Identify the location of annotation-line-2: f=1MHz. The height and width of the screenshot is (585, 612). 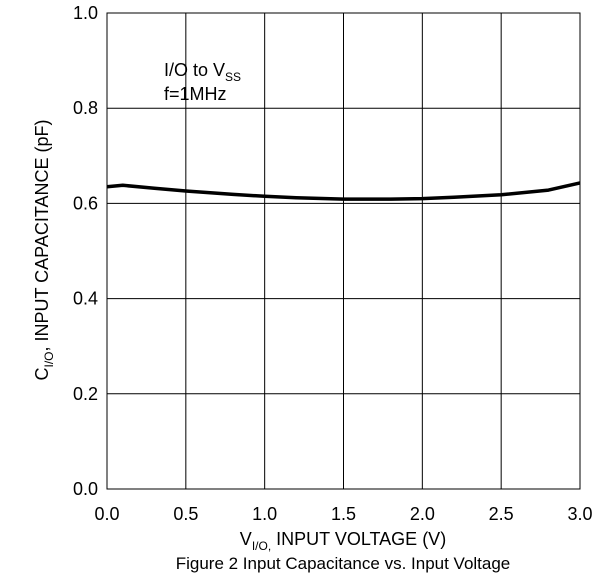
(195, 94).